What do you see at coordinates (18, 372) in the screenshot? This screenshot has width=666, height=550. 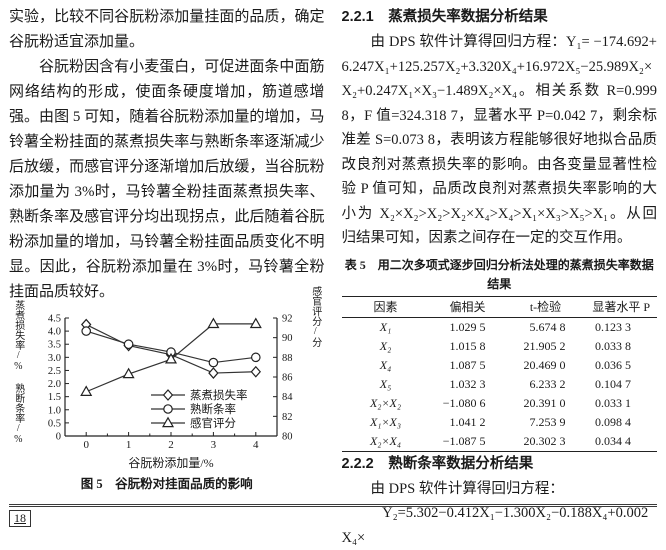 I see `y-axis-label-left: 蒸煮损失率/% 熟断条率/%` at bounding box center [18, 372].